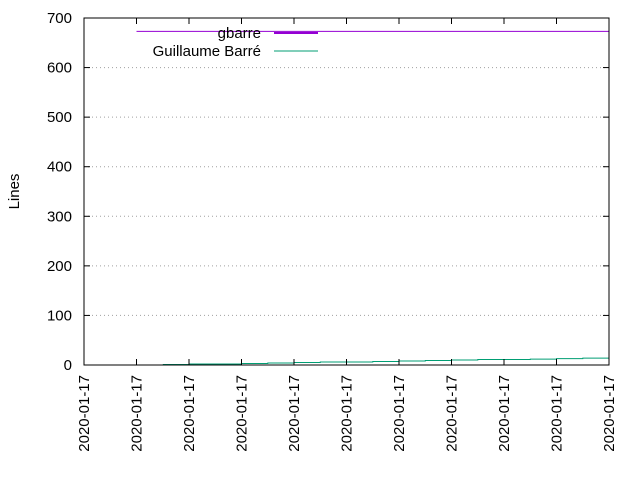  What do you see at coordinates (59, 117) in the screenshot?
I see `y-tick-label: 500` at bounding box center [59, 117].